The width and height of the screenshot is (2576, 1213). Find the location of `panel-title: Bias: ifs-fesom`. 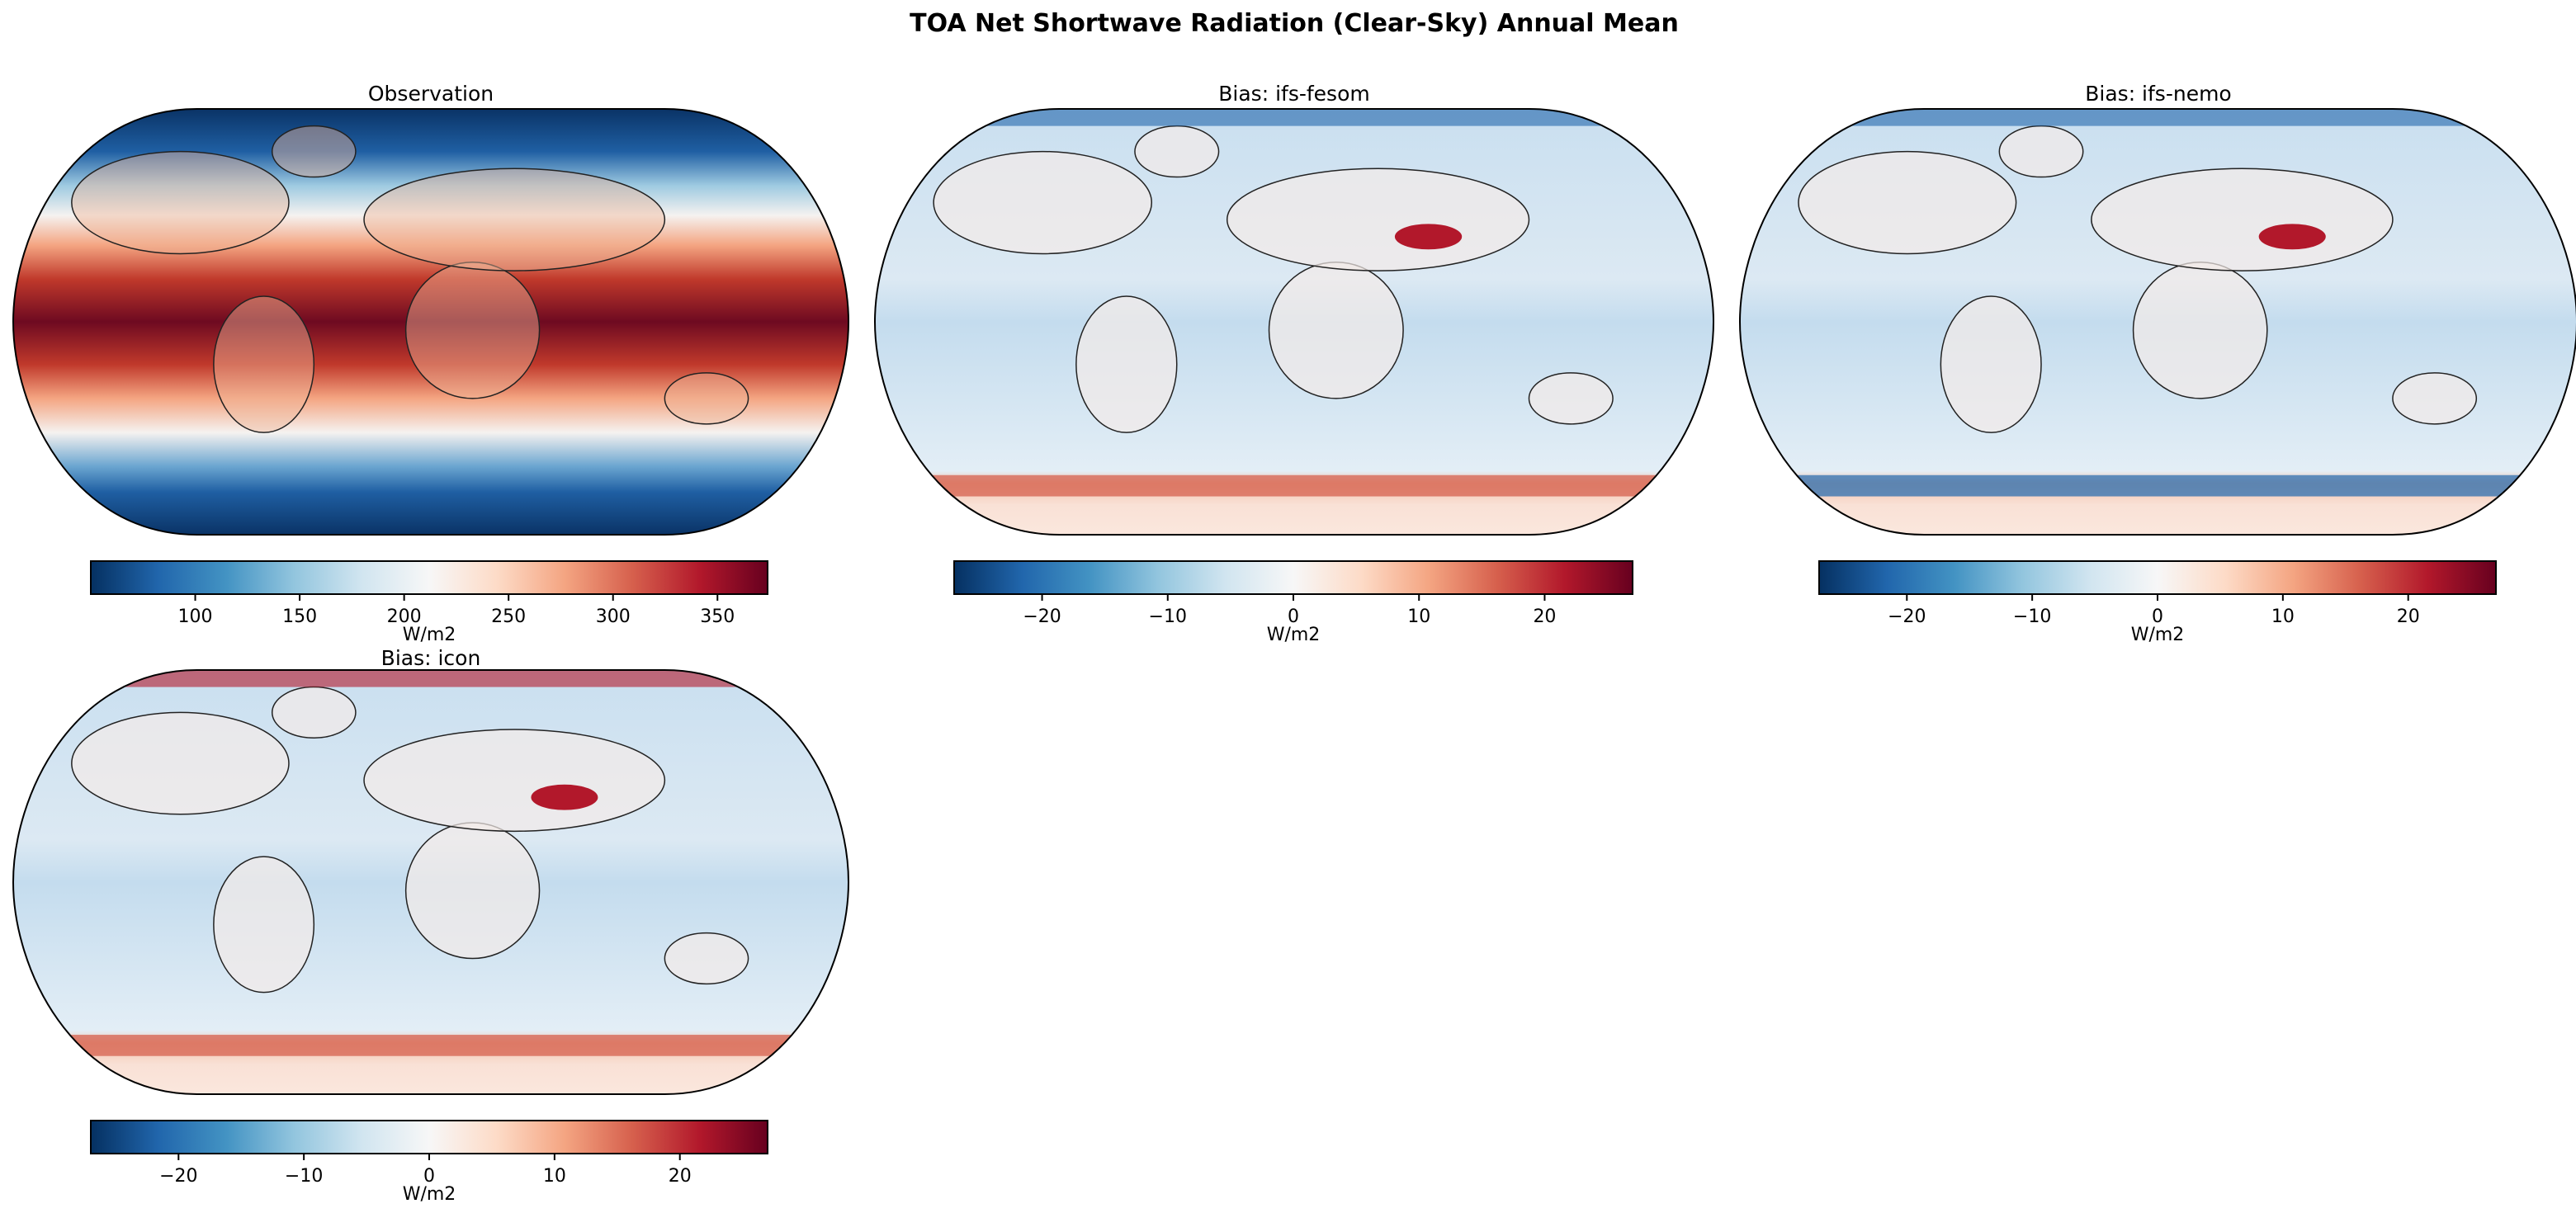

panel-title: Bias: ifs-fesom is located at coordinates (1293, 94).